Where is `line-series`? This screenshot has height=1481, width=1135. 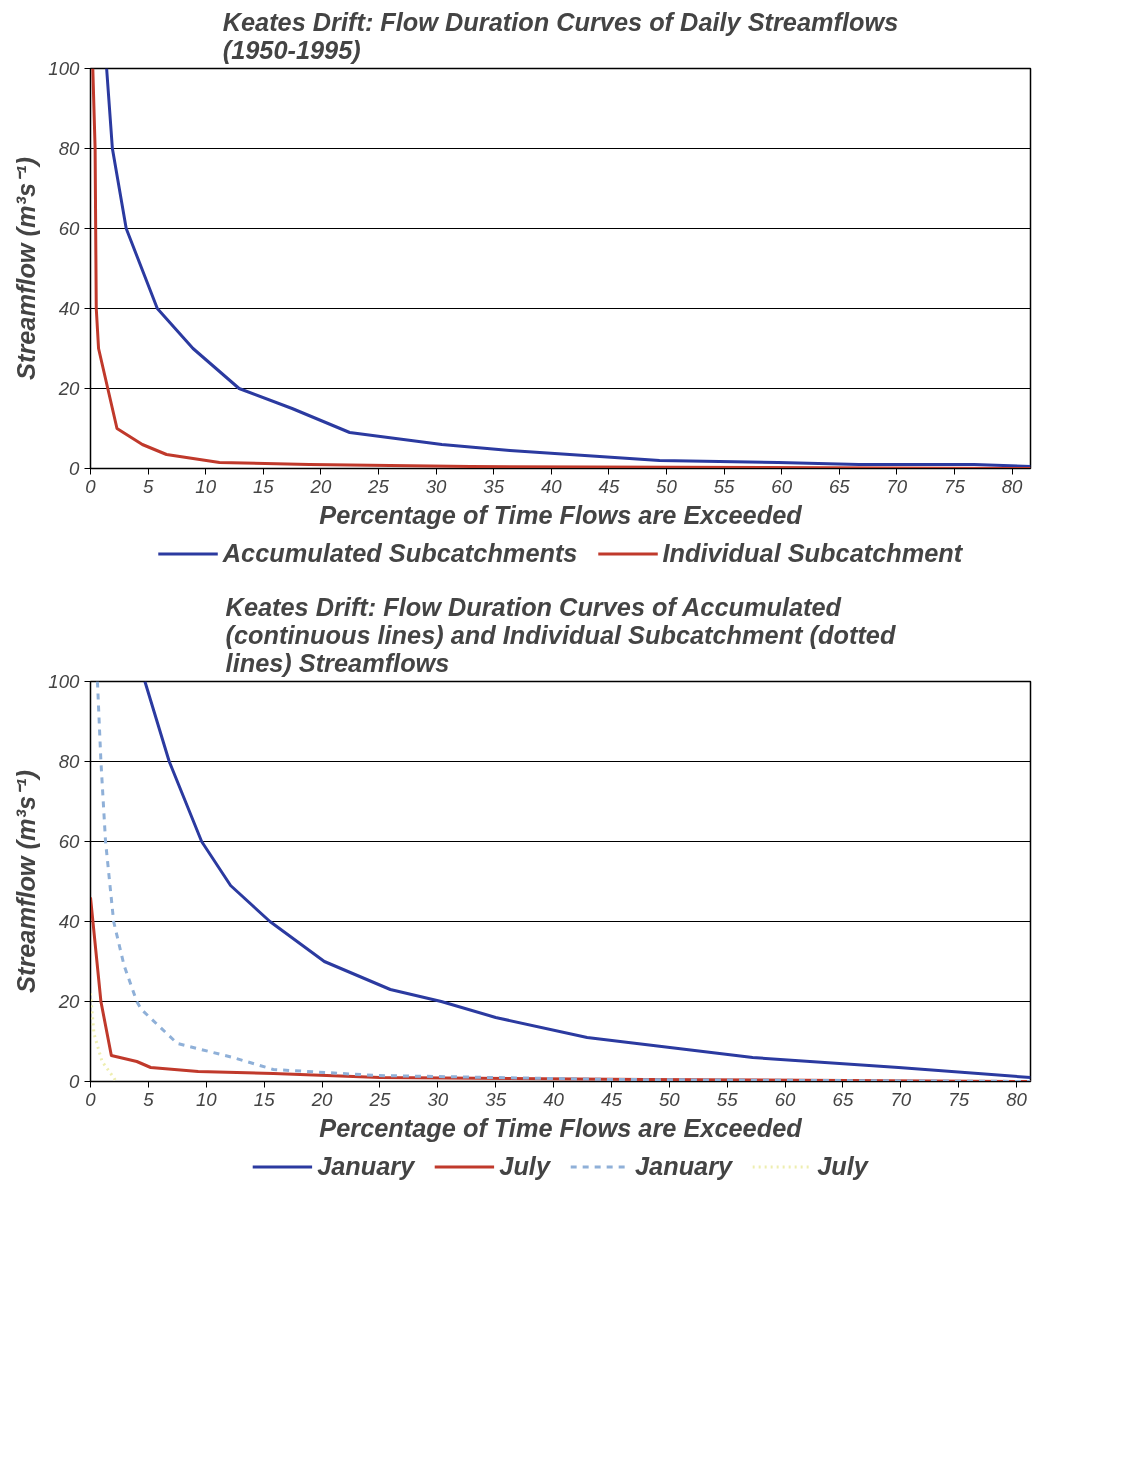
line-series is located at coordinates (104, 1037).